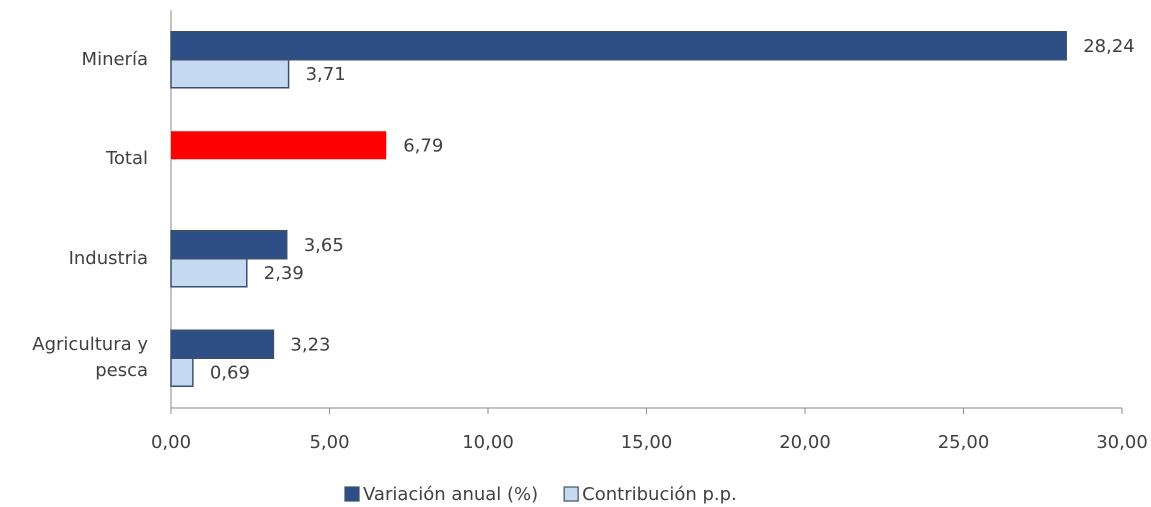 The width and height of the screenshot is (1151, 507). What do you see at coordinates (1122, 442) in the screenshot?
I see `x-tick-label: 30,00` at bounding box center [1122, 442].